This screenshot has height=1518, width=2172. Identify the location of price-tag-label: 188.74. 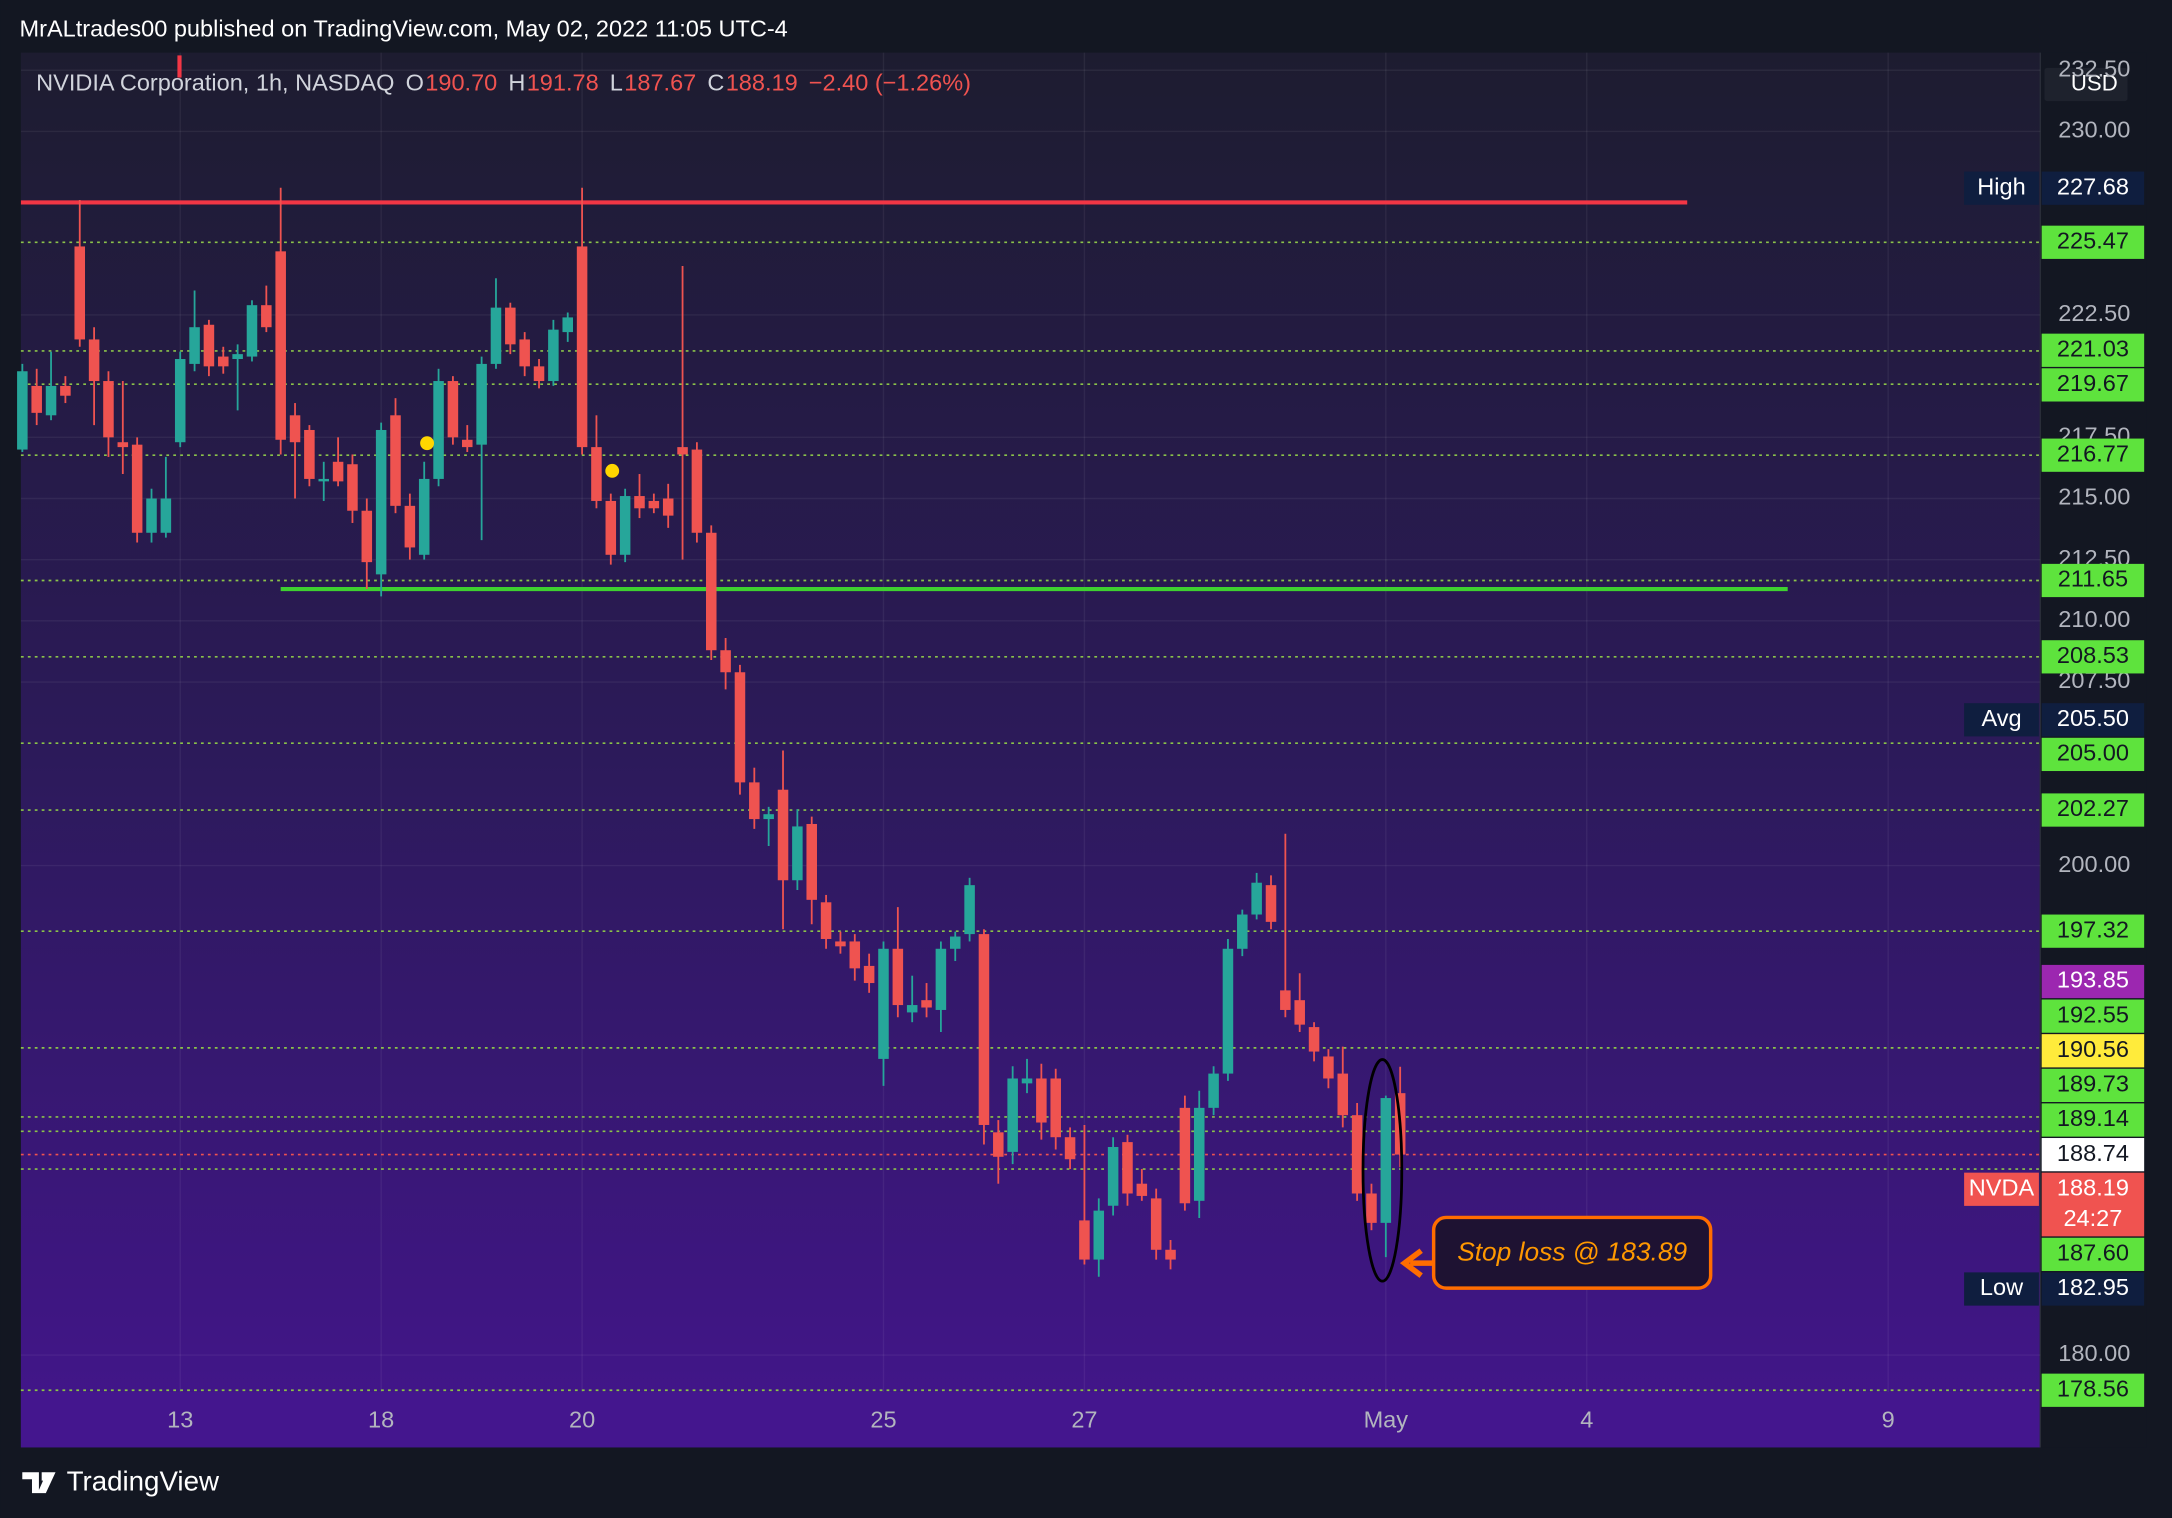
(2093, 1153).